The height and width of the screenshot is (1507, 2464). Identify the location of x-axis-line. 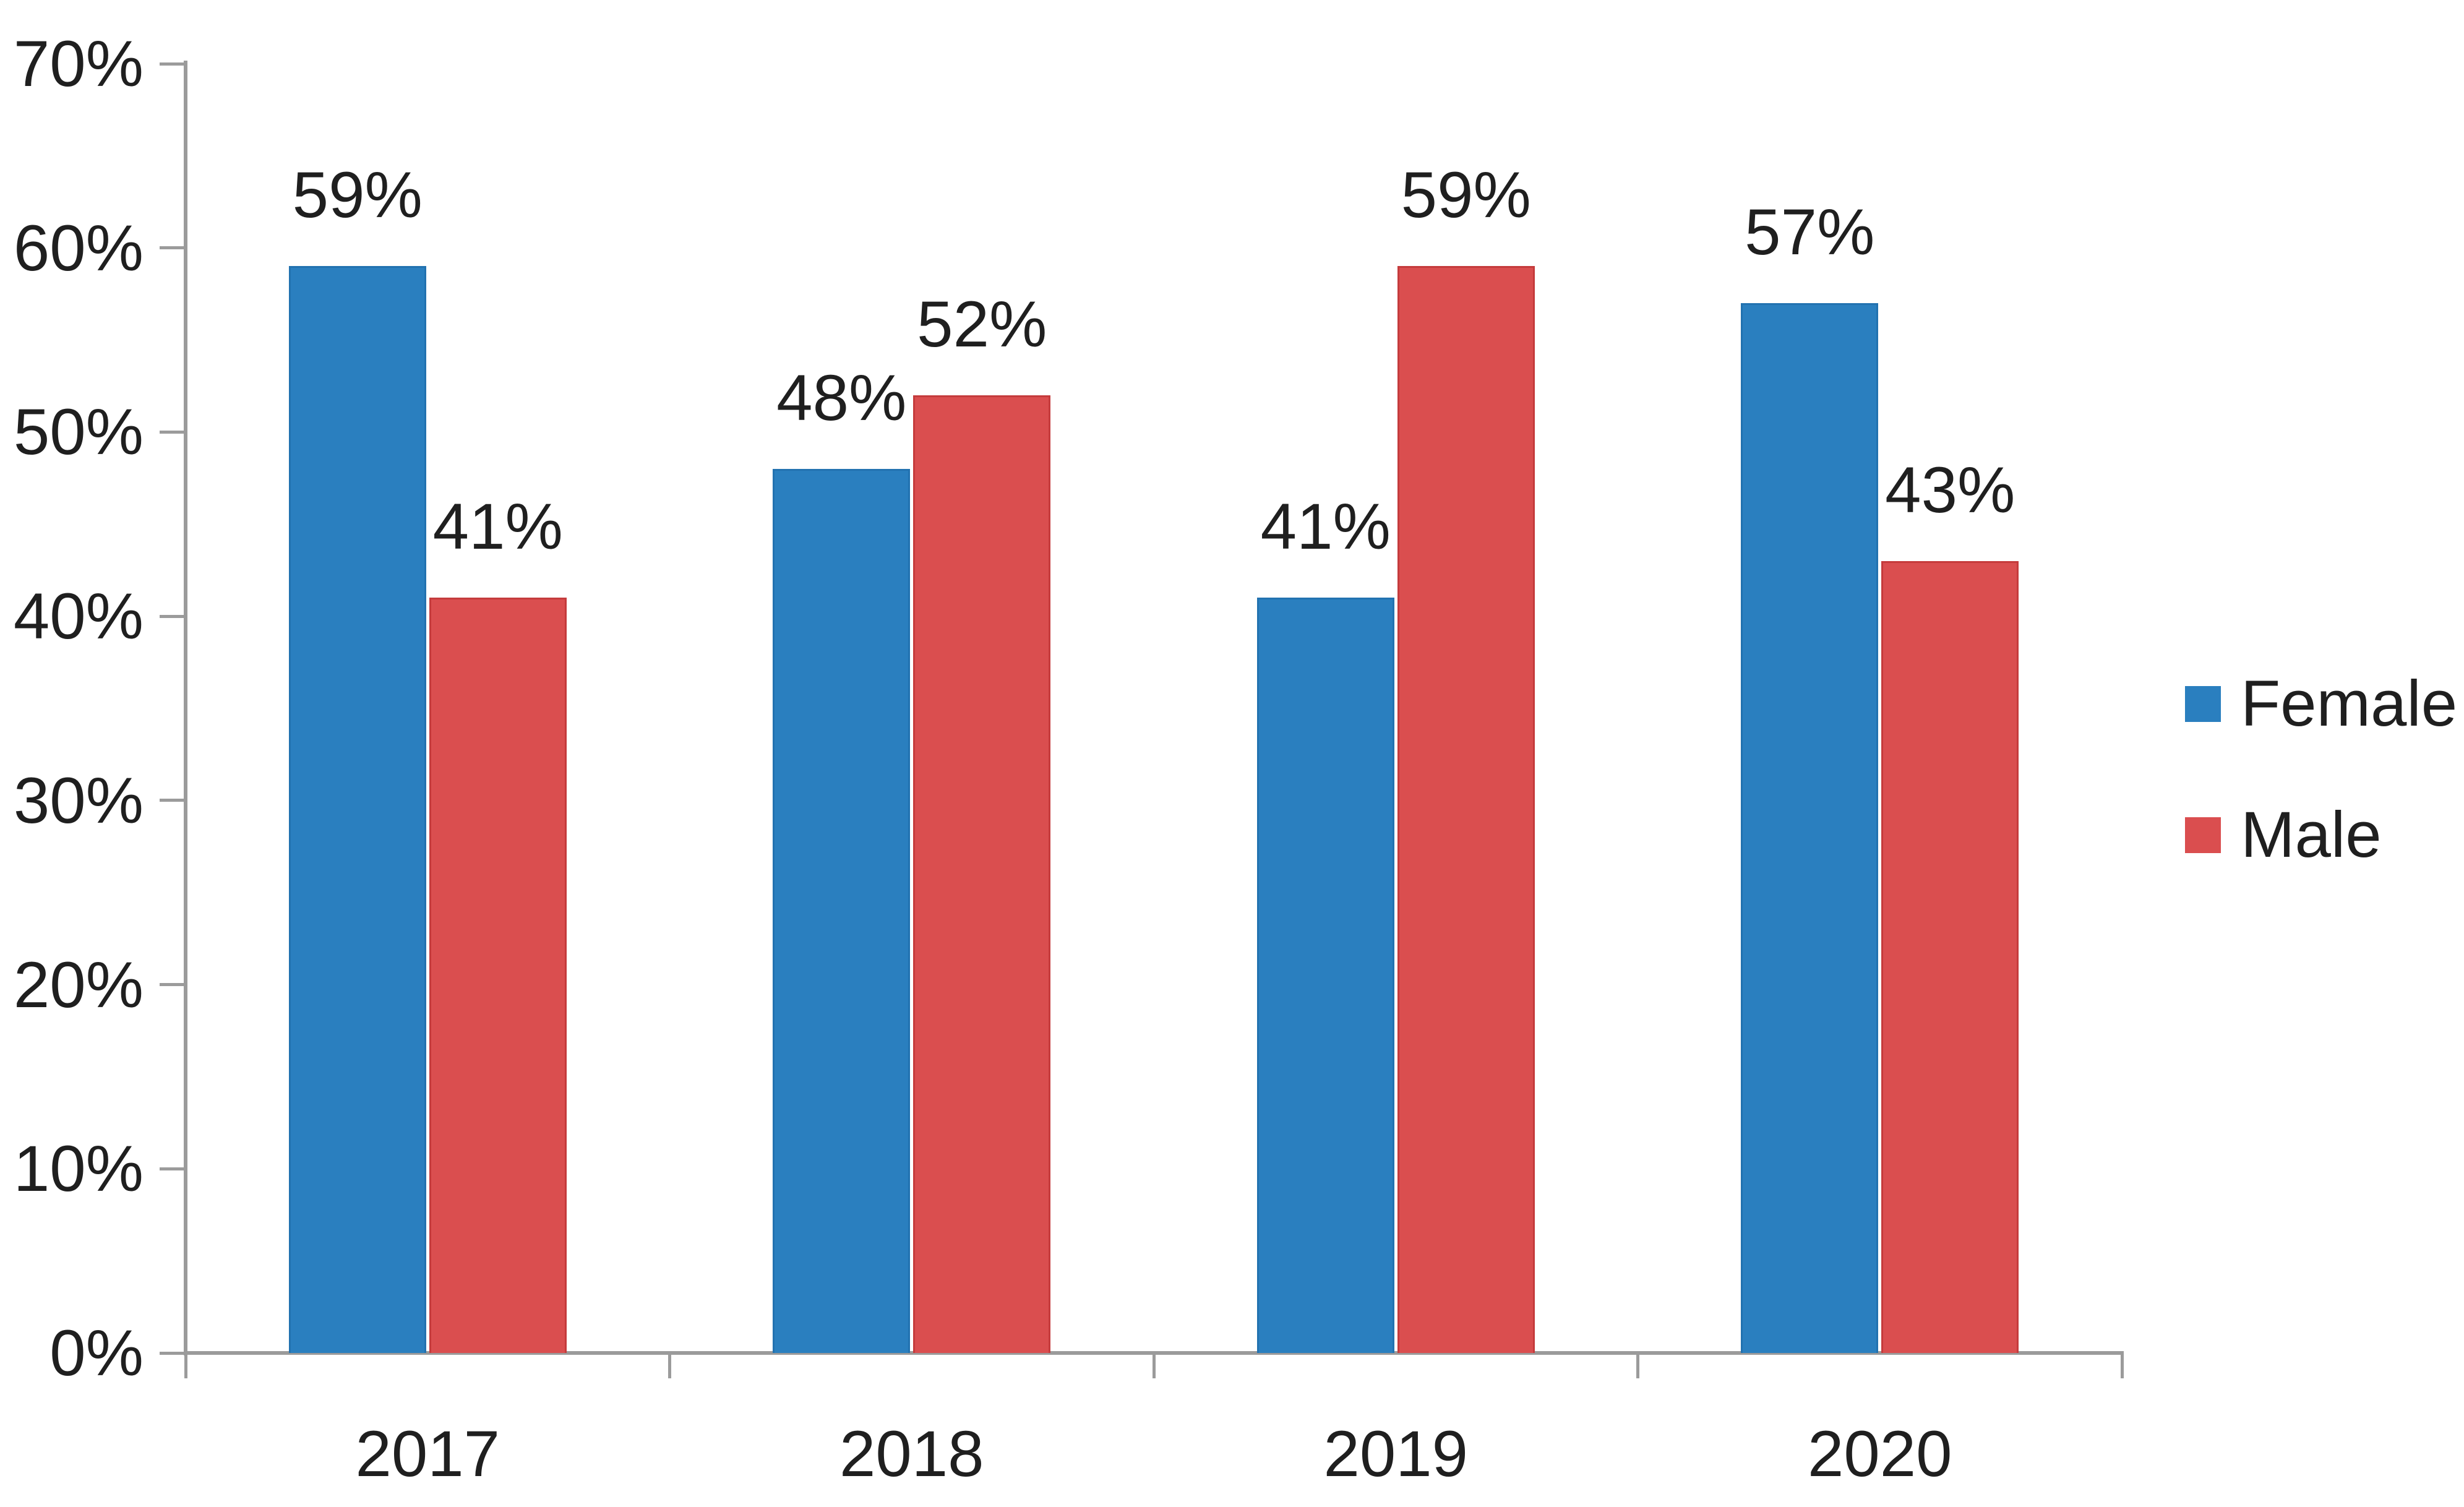
(1154, 1353).